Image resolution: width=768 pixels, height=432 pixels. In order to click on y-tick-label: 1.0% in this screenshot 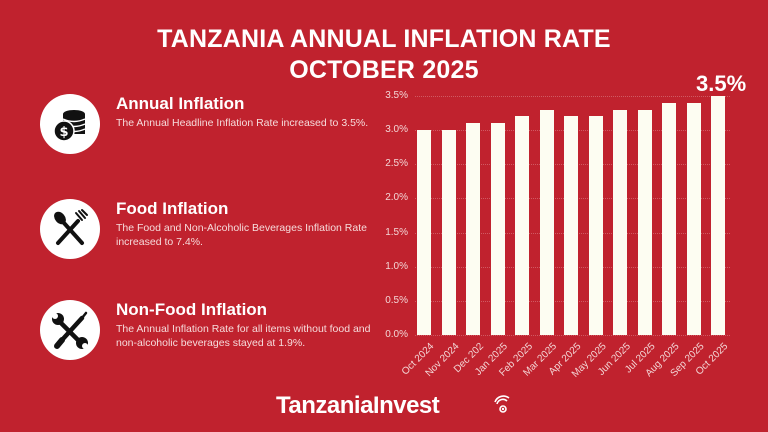, I will do `click(396, 266)`.